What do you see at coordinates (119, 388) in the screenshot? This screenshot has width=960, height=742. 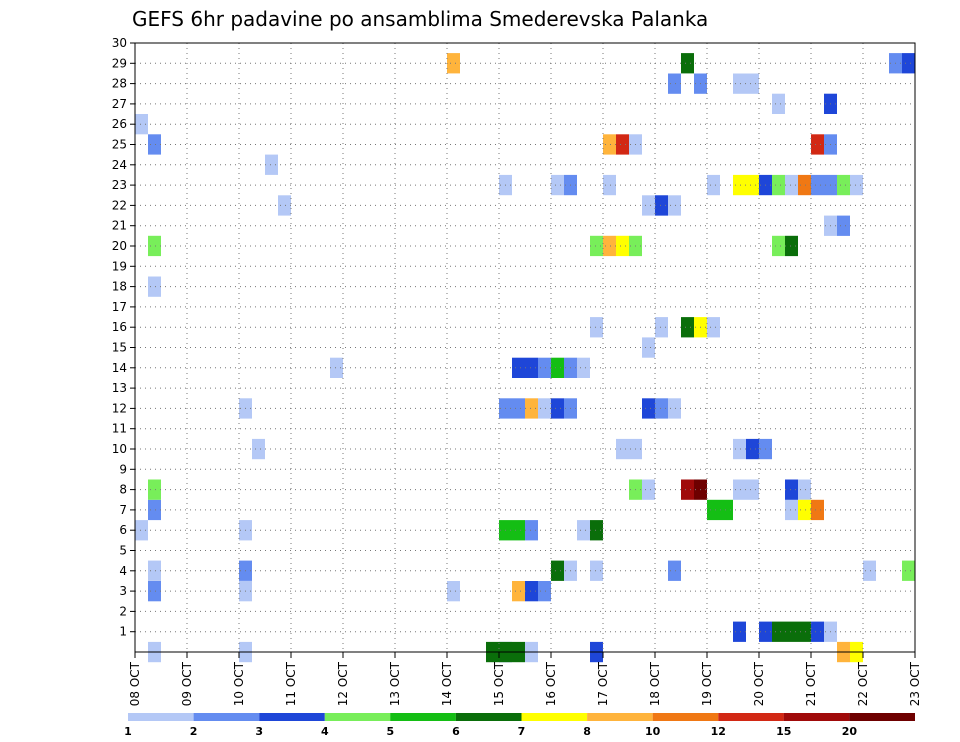 I see `y-tick-label: 13` at bounding box center [119, 388].